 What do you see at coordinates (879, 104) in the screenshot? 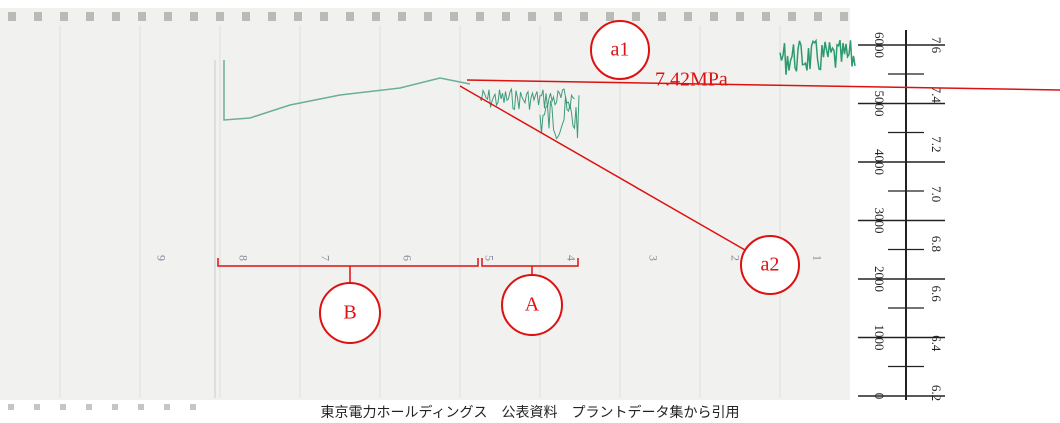
I see `scale-label: 5000` at bounding box center [879, 104].